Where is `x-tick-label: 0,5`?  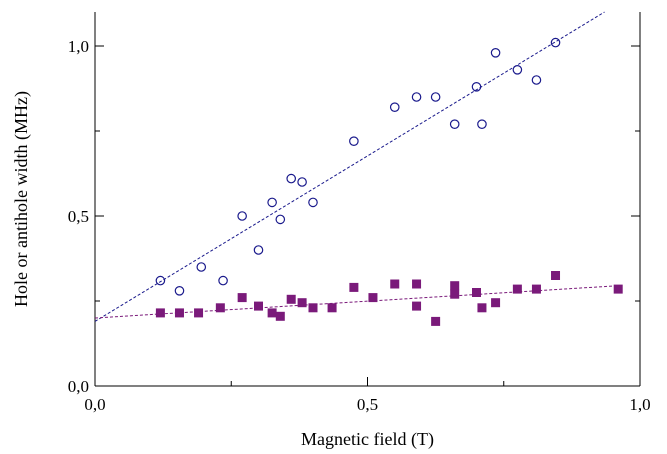 x-tick-label: 0,5 is located at coordinates (367, 404).